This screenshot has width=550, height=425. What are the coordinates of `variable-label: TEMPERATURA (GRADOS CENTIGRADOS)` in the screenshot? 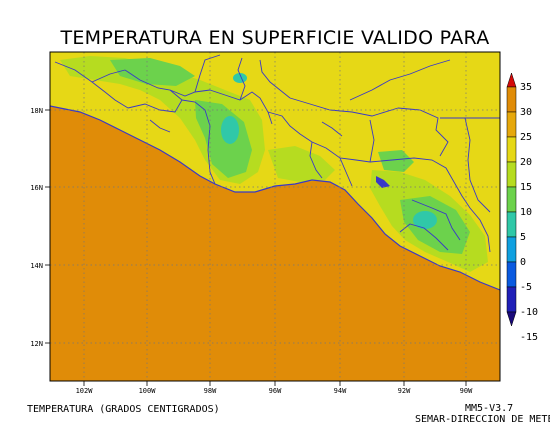 It's located at (123, 409).